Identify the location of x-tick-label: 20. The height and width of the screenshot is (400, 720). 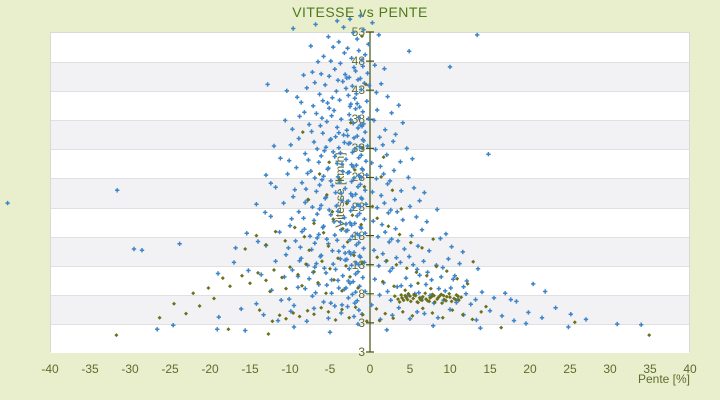
(530, 369).